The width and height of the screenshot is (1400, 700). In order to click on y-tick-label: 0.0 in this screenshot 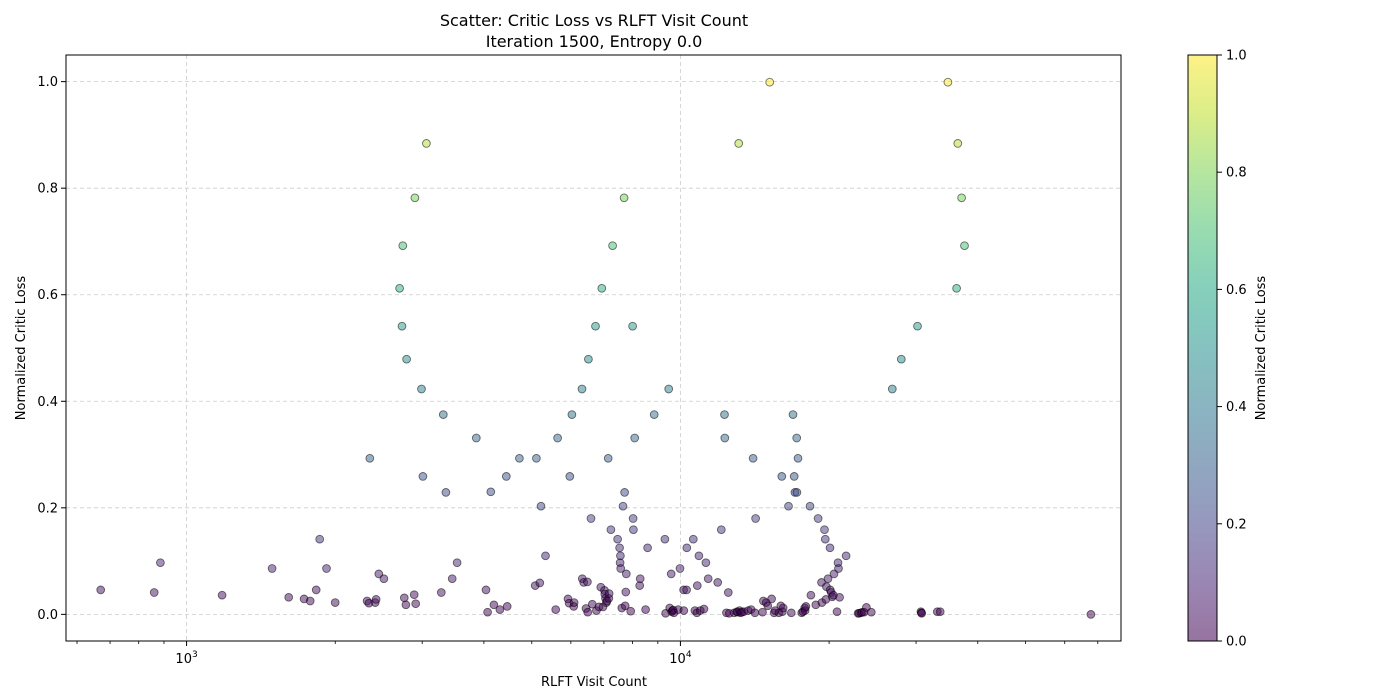, I will do `click(47, 615)`.